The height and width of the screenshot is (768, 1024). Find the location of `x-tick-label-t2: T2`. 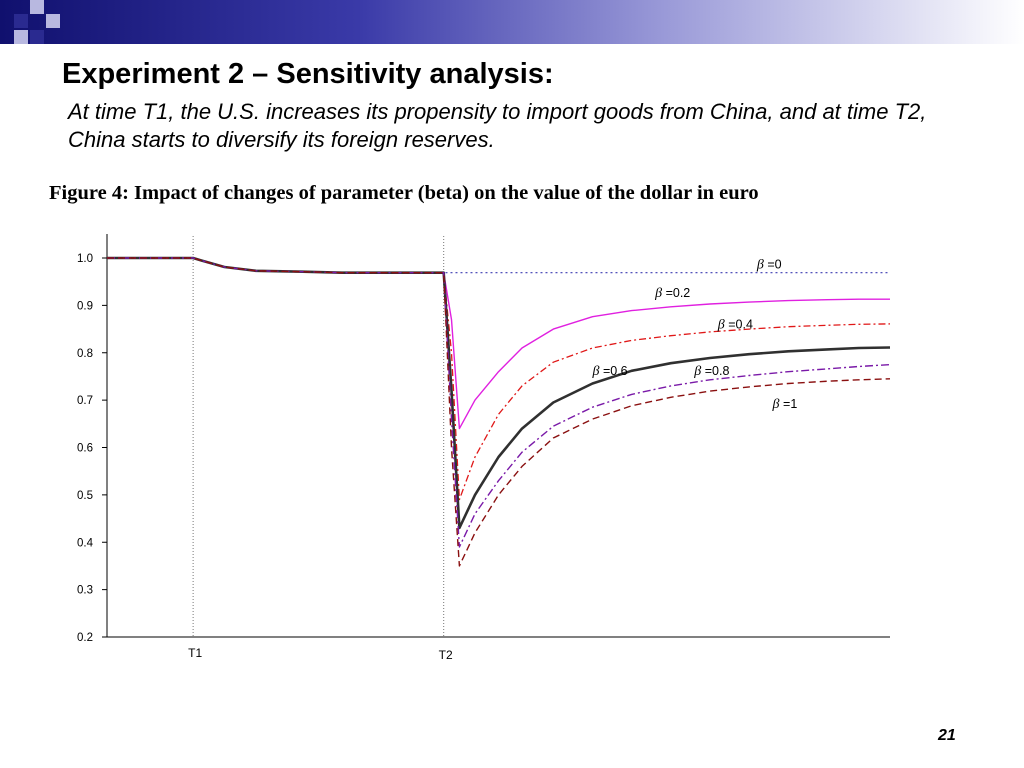

x-tick-label-t2: T2 is located at coordinates (446, 655).